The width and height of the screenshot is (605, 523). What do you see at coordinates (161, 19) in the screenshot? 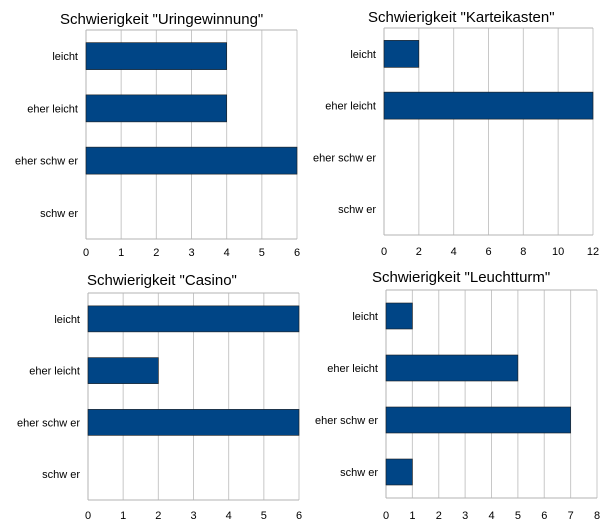
I see `chart-title: Schwierigkeit "Uringewinnung"` at bounding box center [161, 19].